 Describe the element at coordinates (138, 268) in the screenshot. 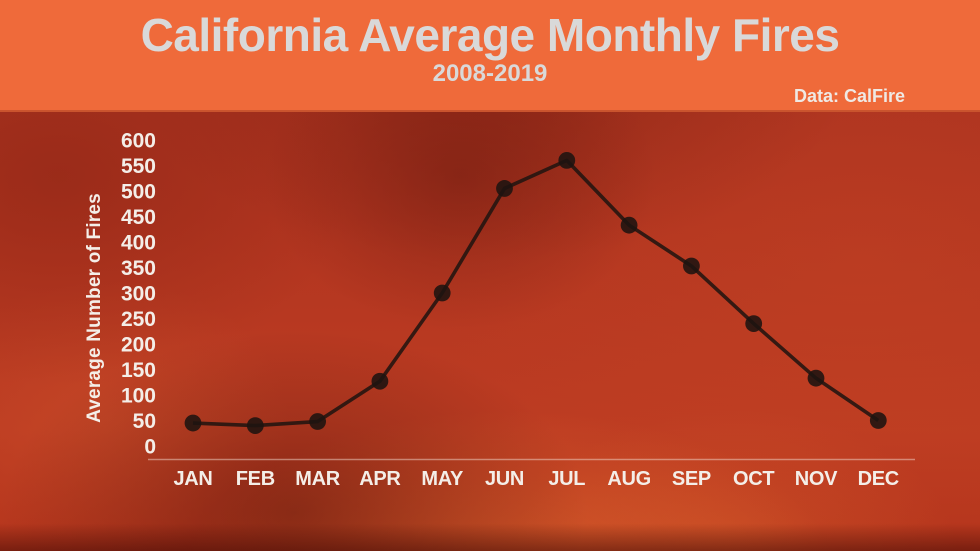

I see `y-axis-tick-label: 350` at that location.